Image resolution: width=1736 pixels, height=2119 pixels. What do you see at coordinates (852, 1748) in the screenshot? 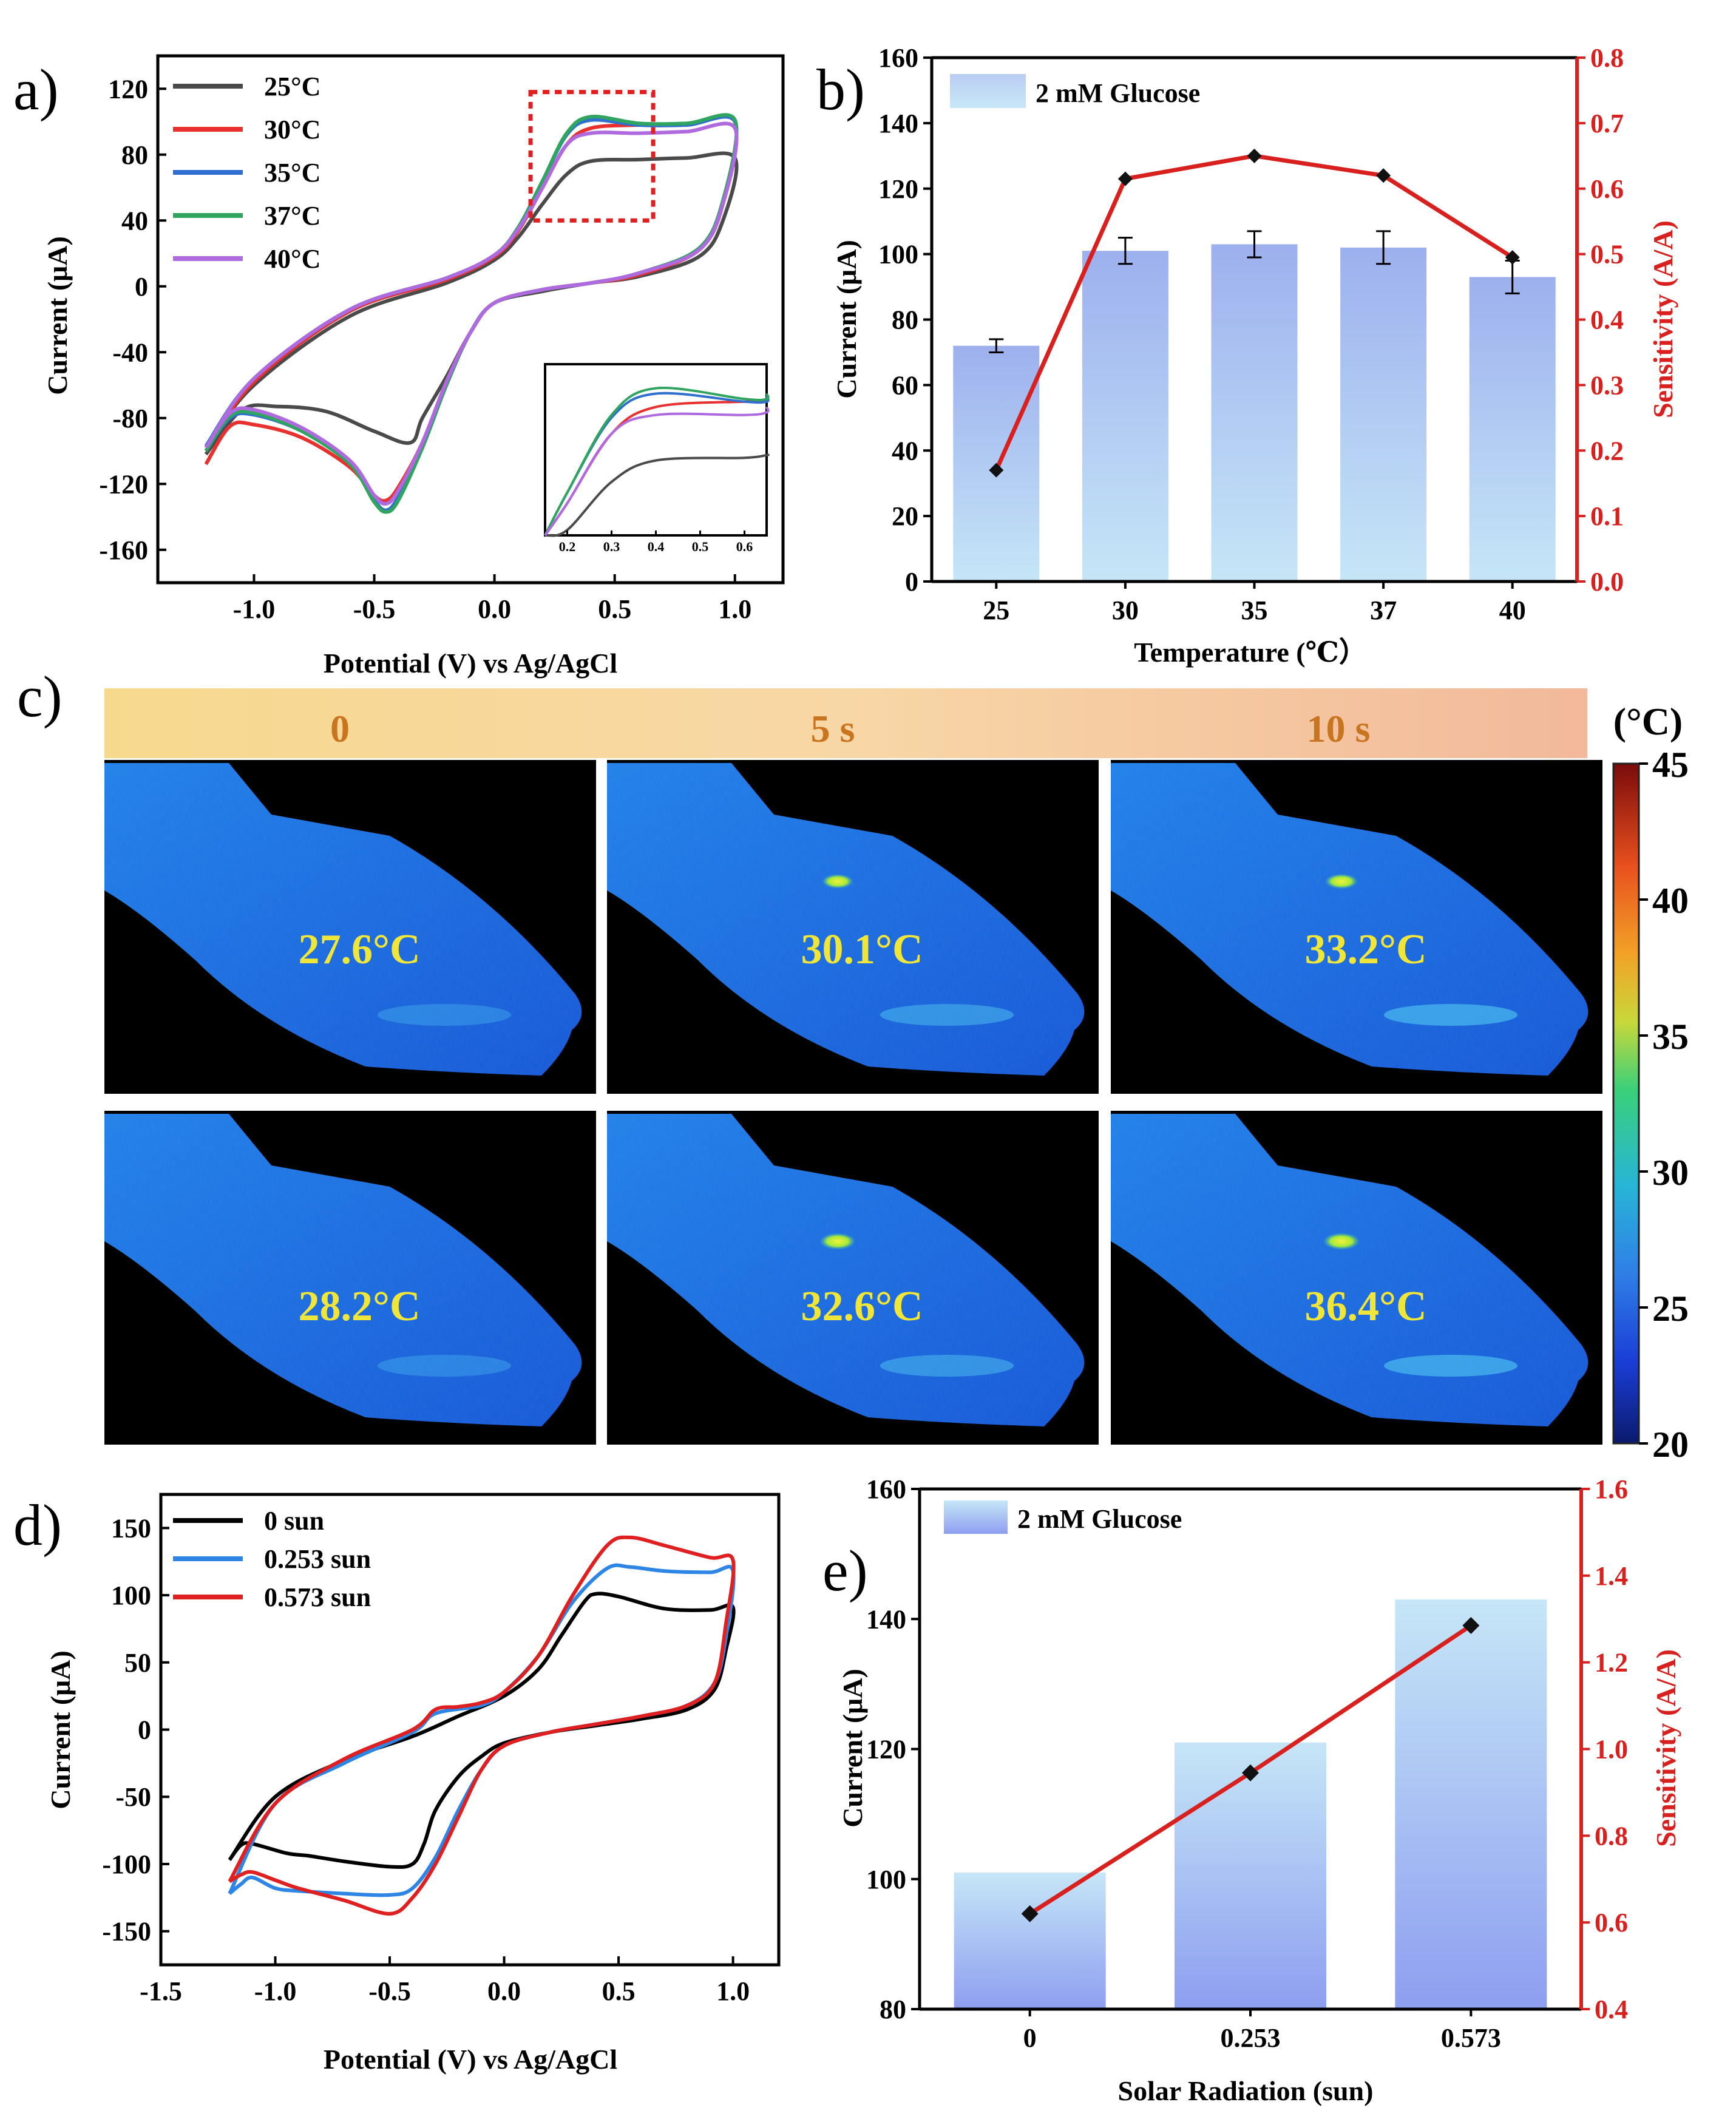
I see `panel-e-y-axis-title: Current (μA)` at bounding box center [852, 1748].